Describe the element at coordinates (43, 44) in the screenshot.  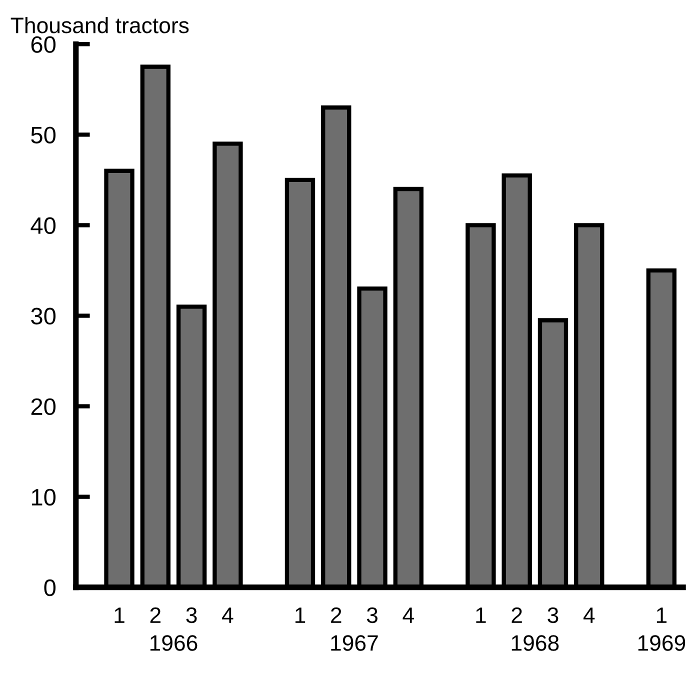
I see `y-tick-label: 60` at that location.